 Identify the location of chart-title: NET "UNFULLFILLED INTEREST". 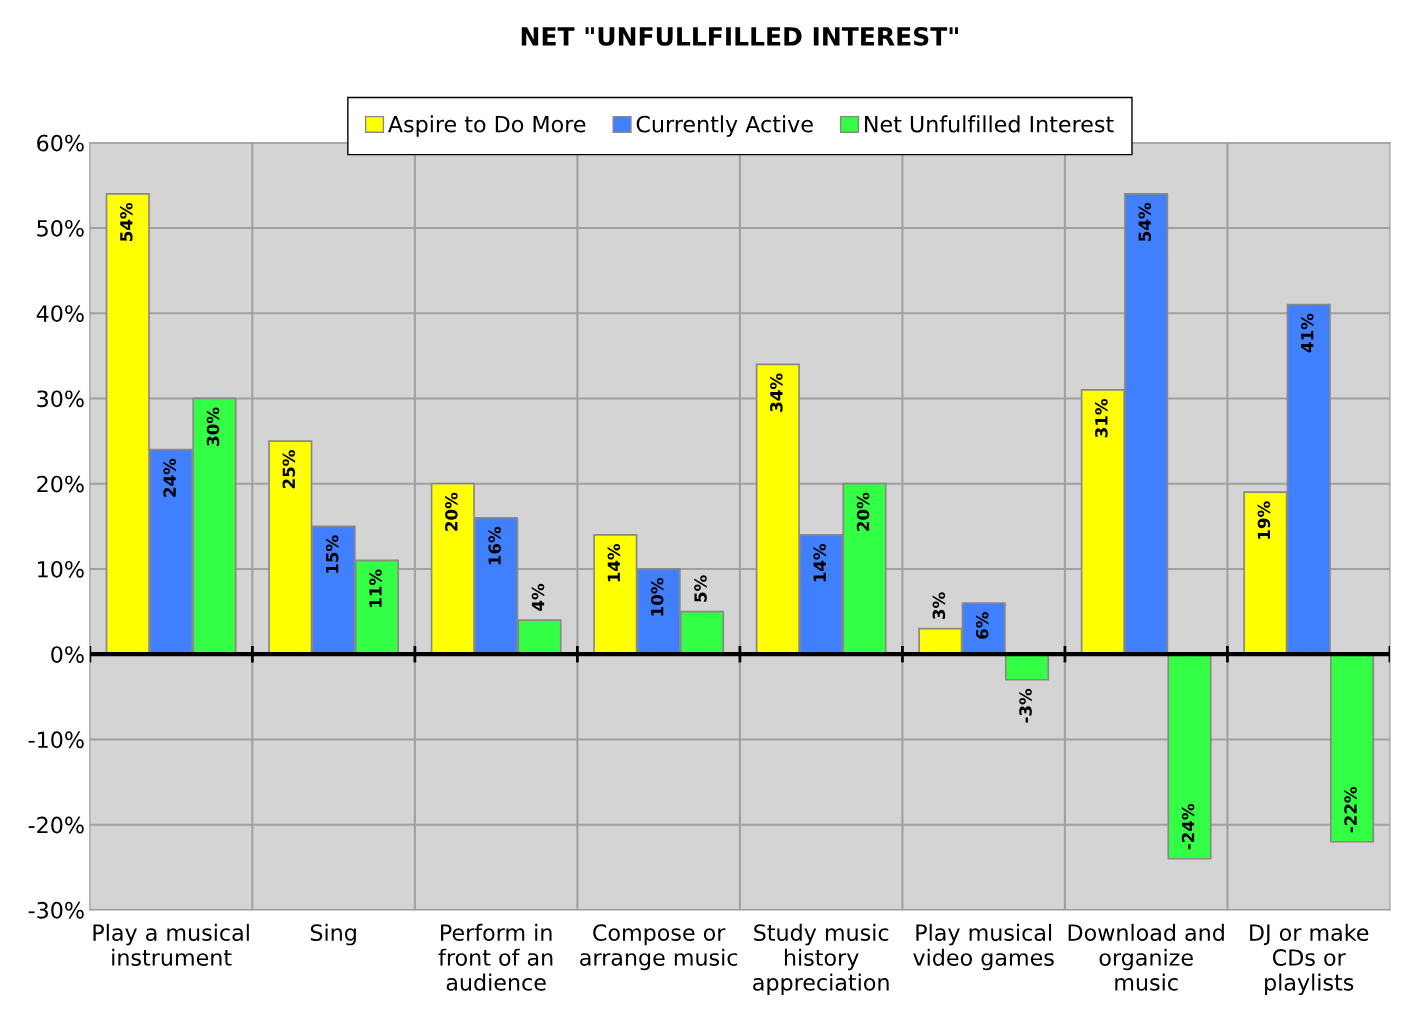
(739, 36).